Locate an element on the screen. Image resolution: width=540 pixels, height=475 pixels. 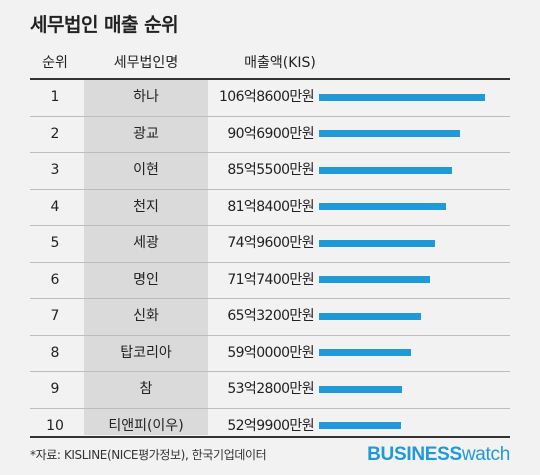
sales-value-label: 52억9900만원 is located at coordinates (270, 425).